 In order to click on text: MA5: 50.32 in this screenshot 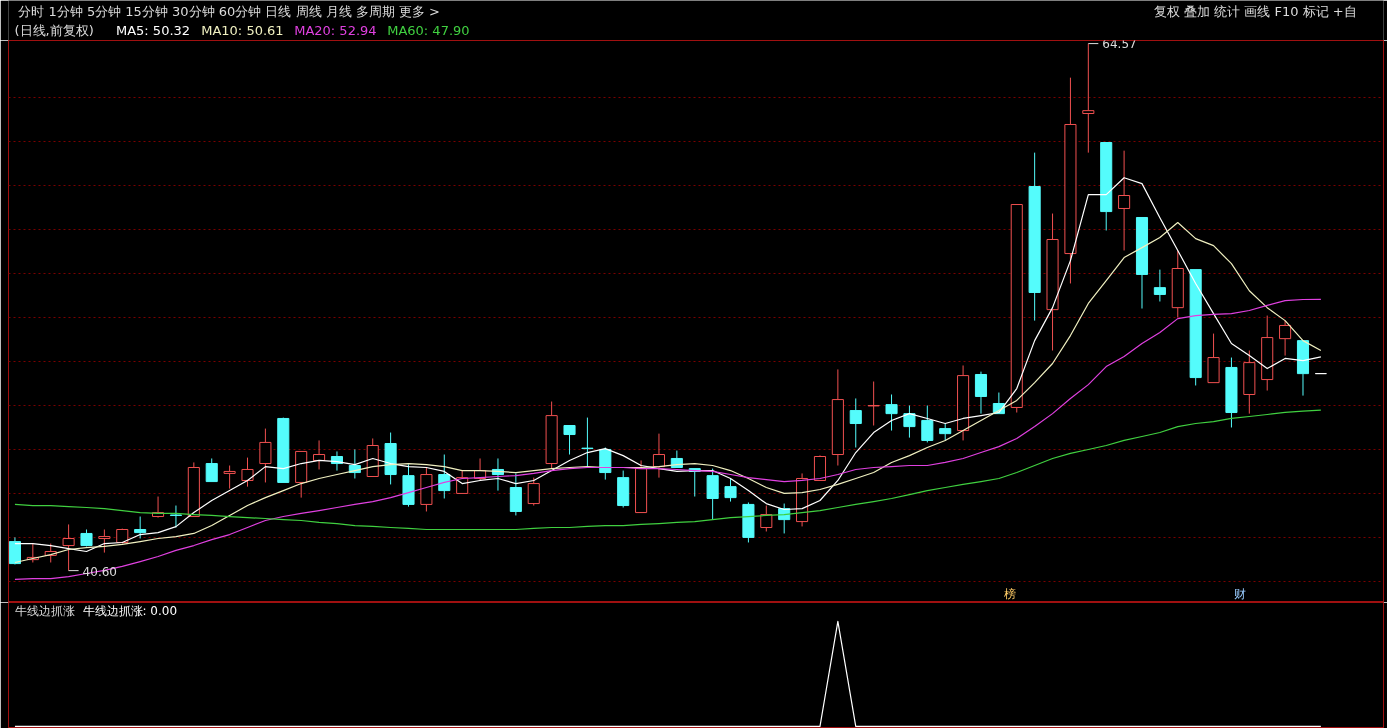, I will do `click(153, 30)`.